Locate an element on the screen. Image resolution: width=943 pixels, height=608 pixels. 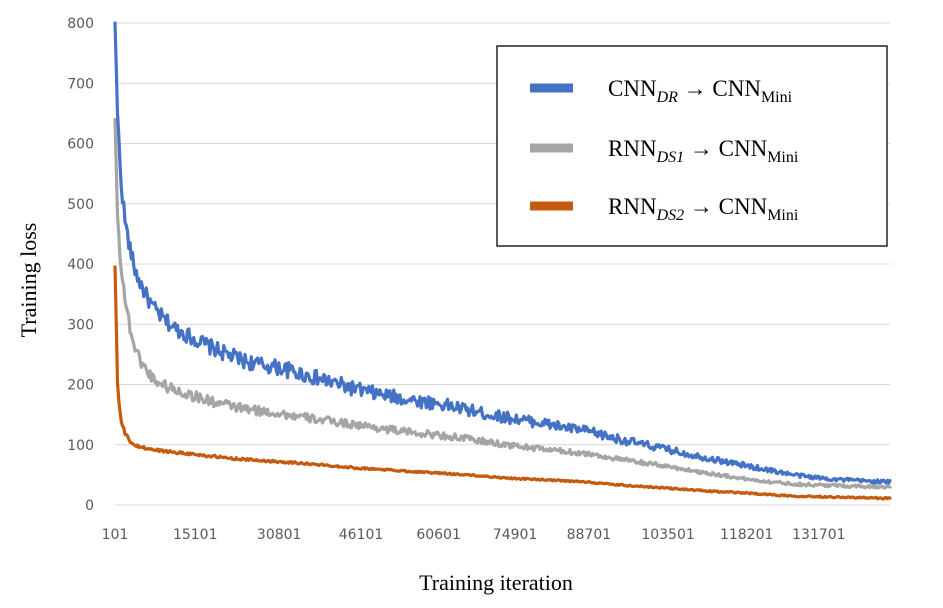
x-axis-title: Training iteration is located at coordinates (496, 582).